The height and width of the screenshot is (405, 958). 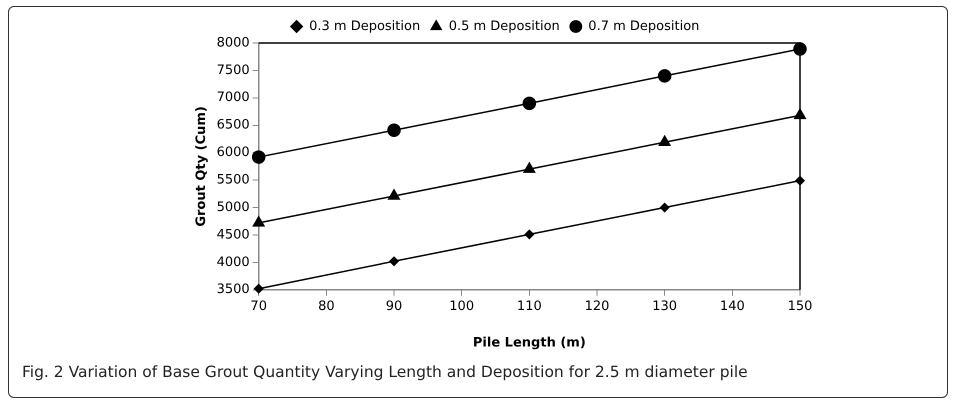 I want to click on y-tick-label: 4000, so click(x=233, y=262).